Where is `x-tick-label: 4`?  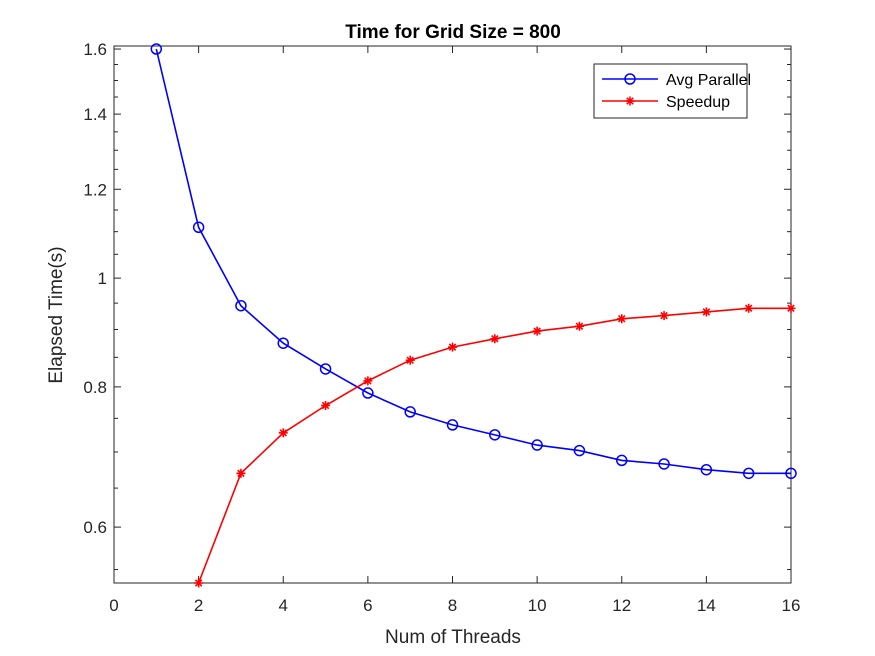
x-tick-label: 4 is located at coordinates (283, 605).